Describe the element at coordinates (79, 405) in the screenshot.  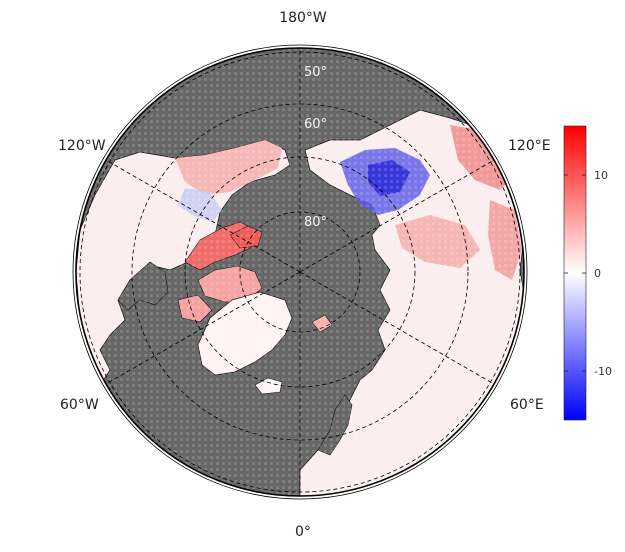
I see `lon-label-60w: 60°W` at that location.